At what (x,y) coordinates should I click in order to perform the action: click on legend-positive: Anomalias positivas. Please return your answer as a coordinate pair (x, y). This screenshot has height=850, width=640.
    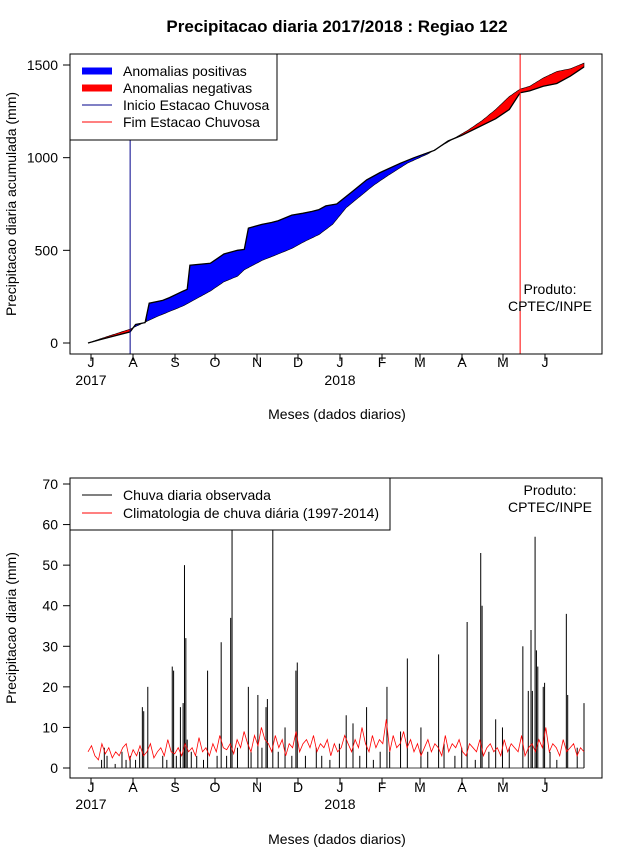
    Looking at the image, I should click on (185, 71).